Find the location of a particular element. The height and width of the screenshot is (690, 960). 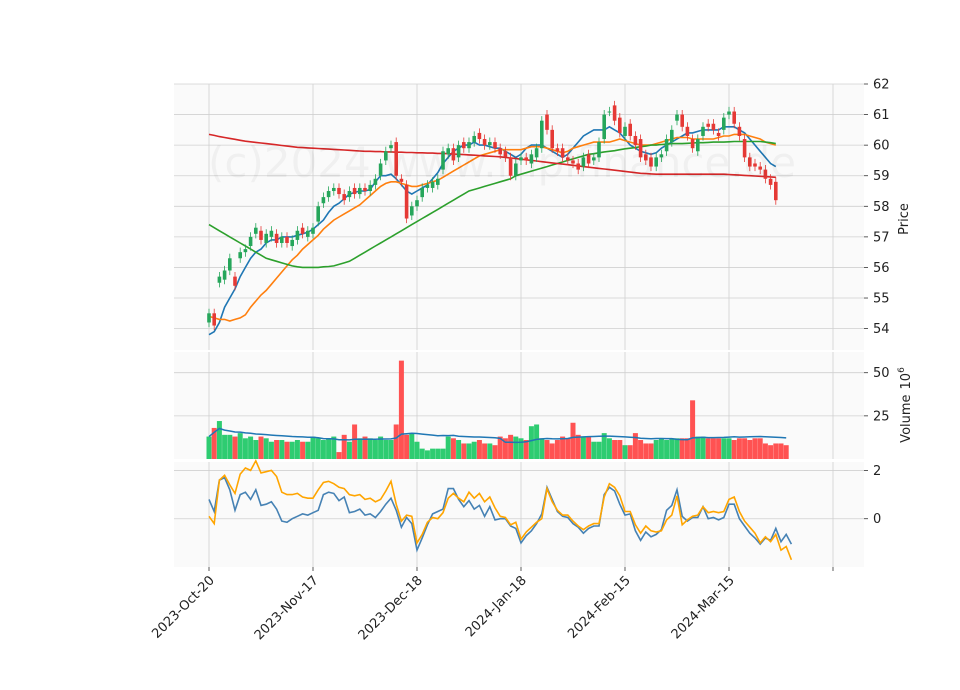

oscillator-background is located at coordinates (519, 514).